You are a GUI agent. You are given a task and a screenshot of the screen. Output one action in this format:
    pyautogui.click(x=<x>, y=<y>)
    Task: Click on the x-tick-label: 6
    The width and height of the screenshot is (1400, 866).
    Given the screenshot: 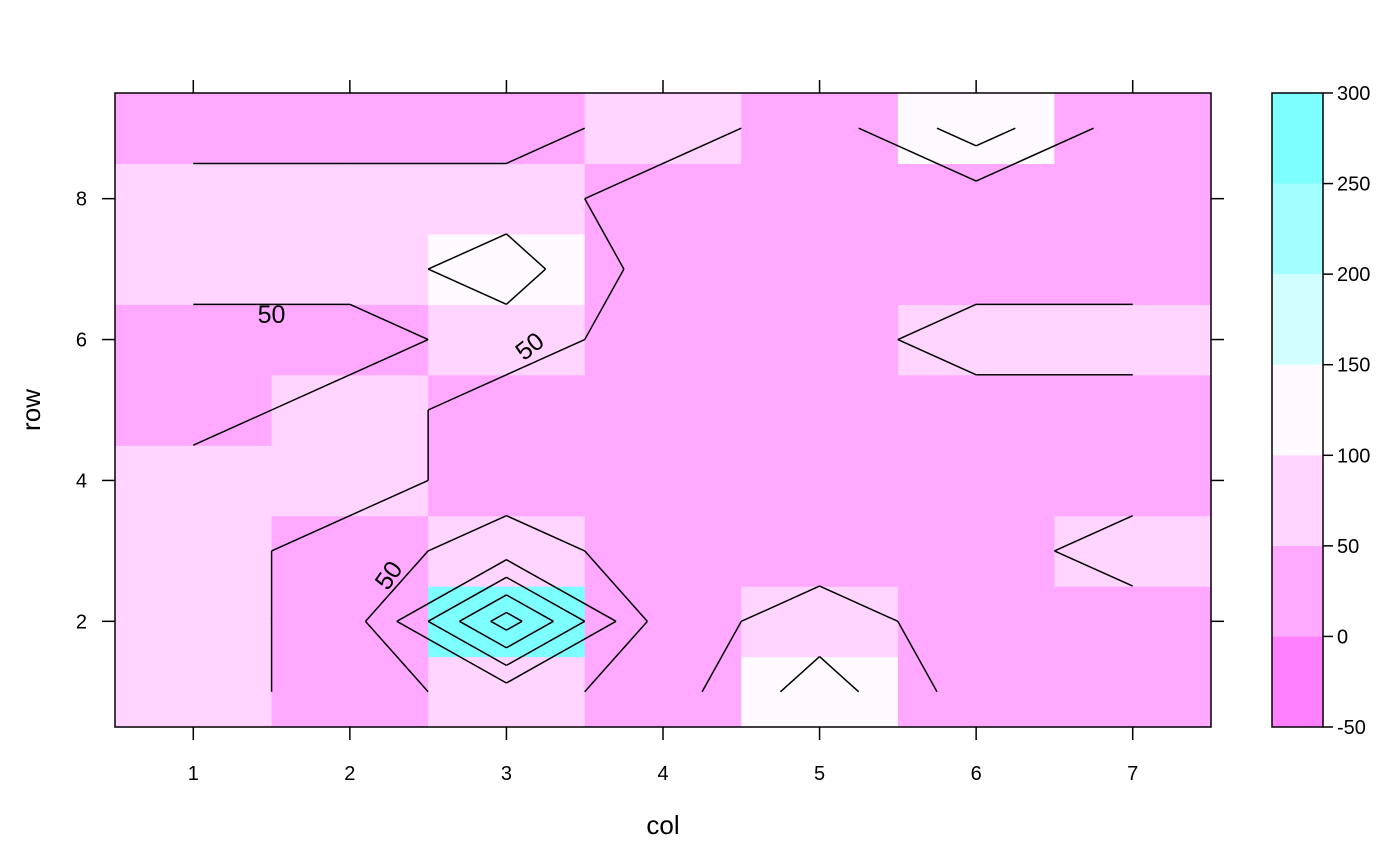 What is the action you would take?
    pyautogui.click(x=976, y=774)
    